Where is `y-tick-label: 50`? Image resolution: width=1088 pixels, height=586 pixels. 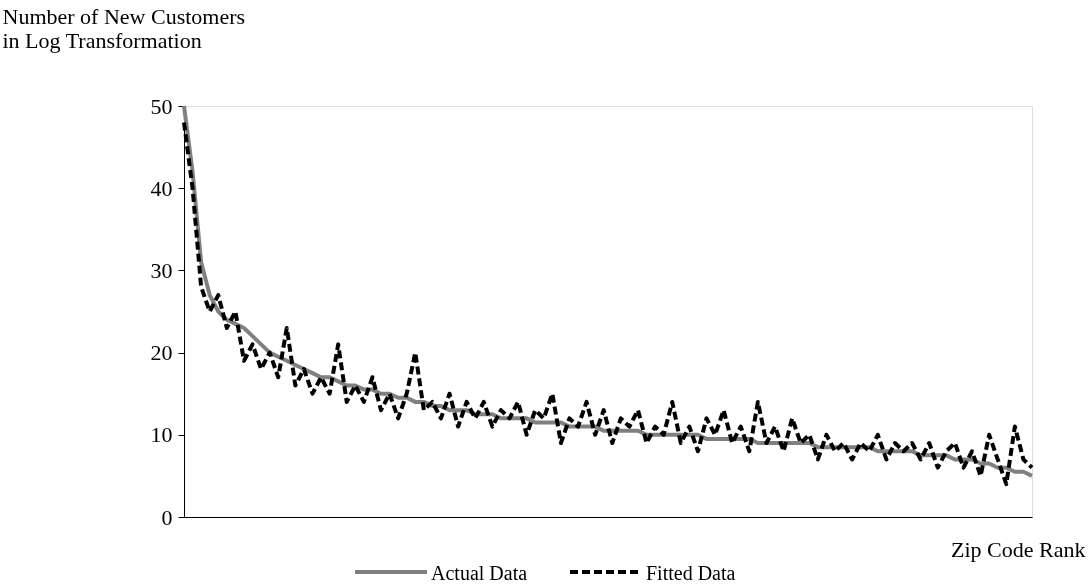
y-tick-label: 50 is located at coordinates (161, 106).